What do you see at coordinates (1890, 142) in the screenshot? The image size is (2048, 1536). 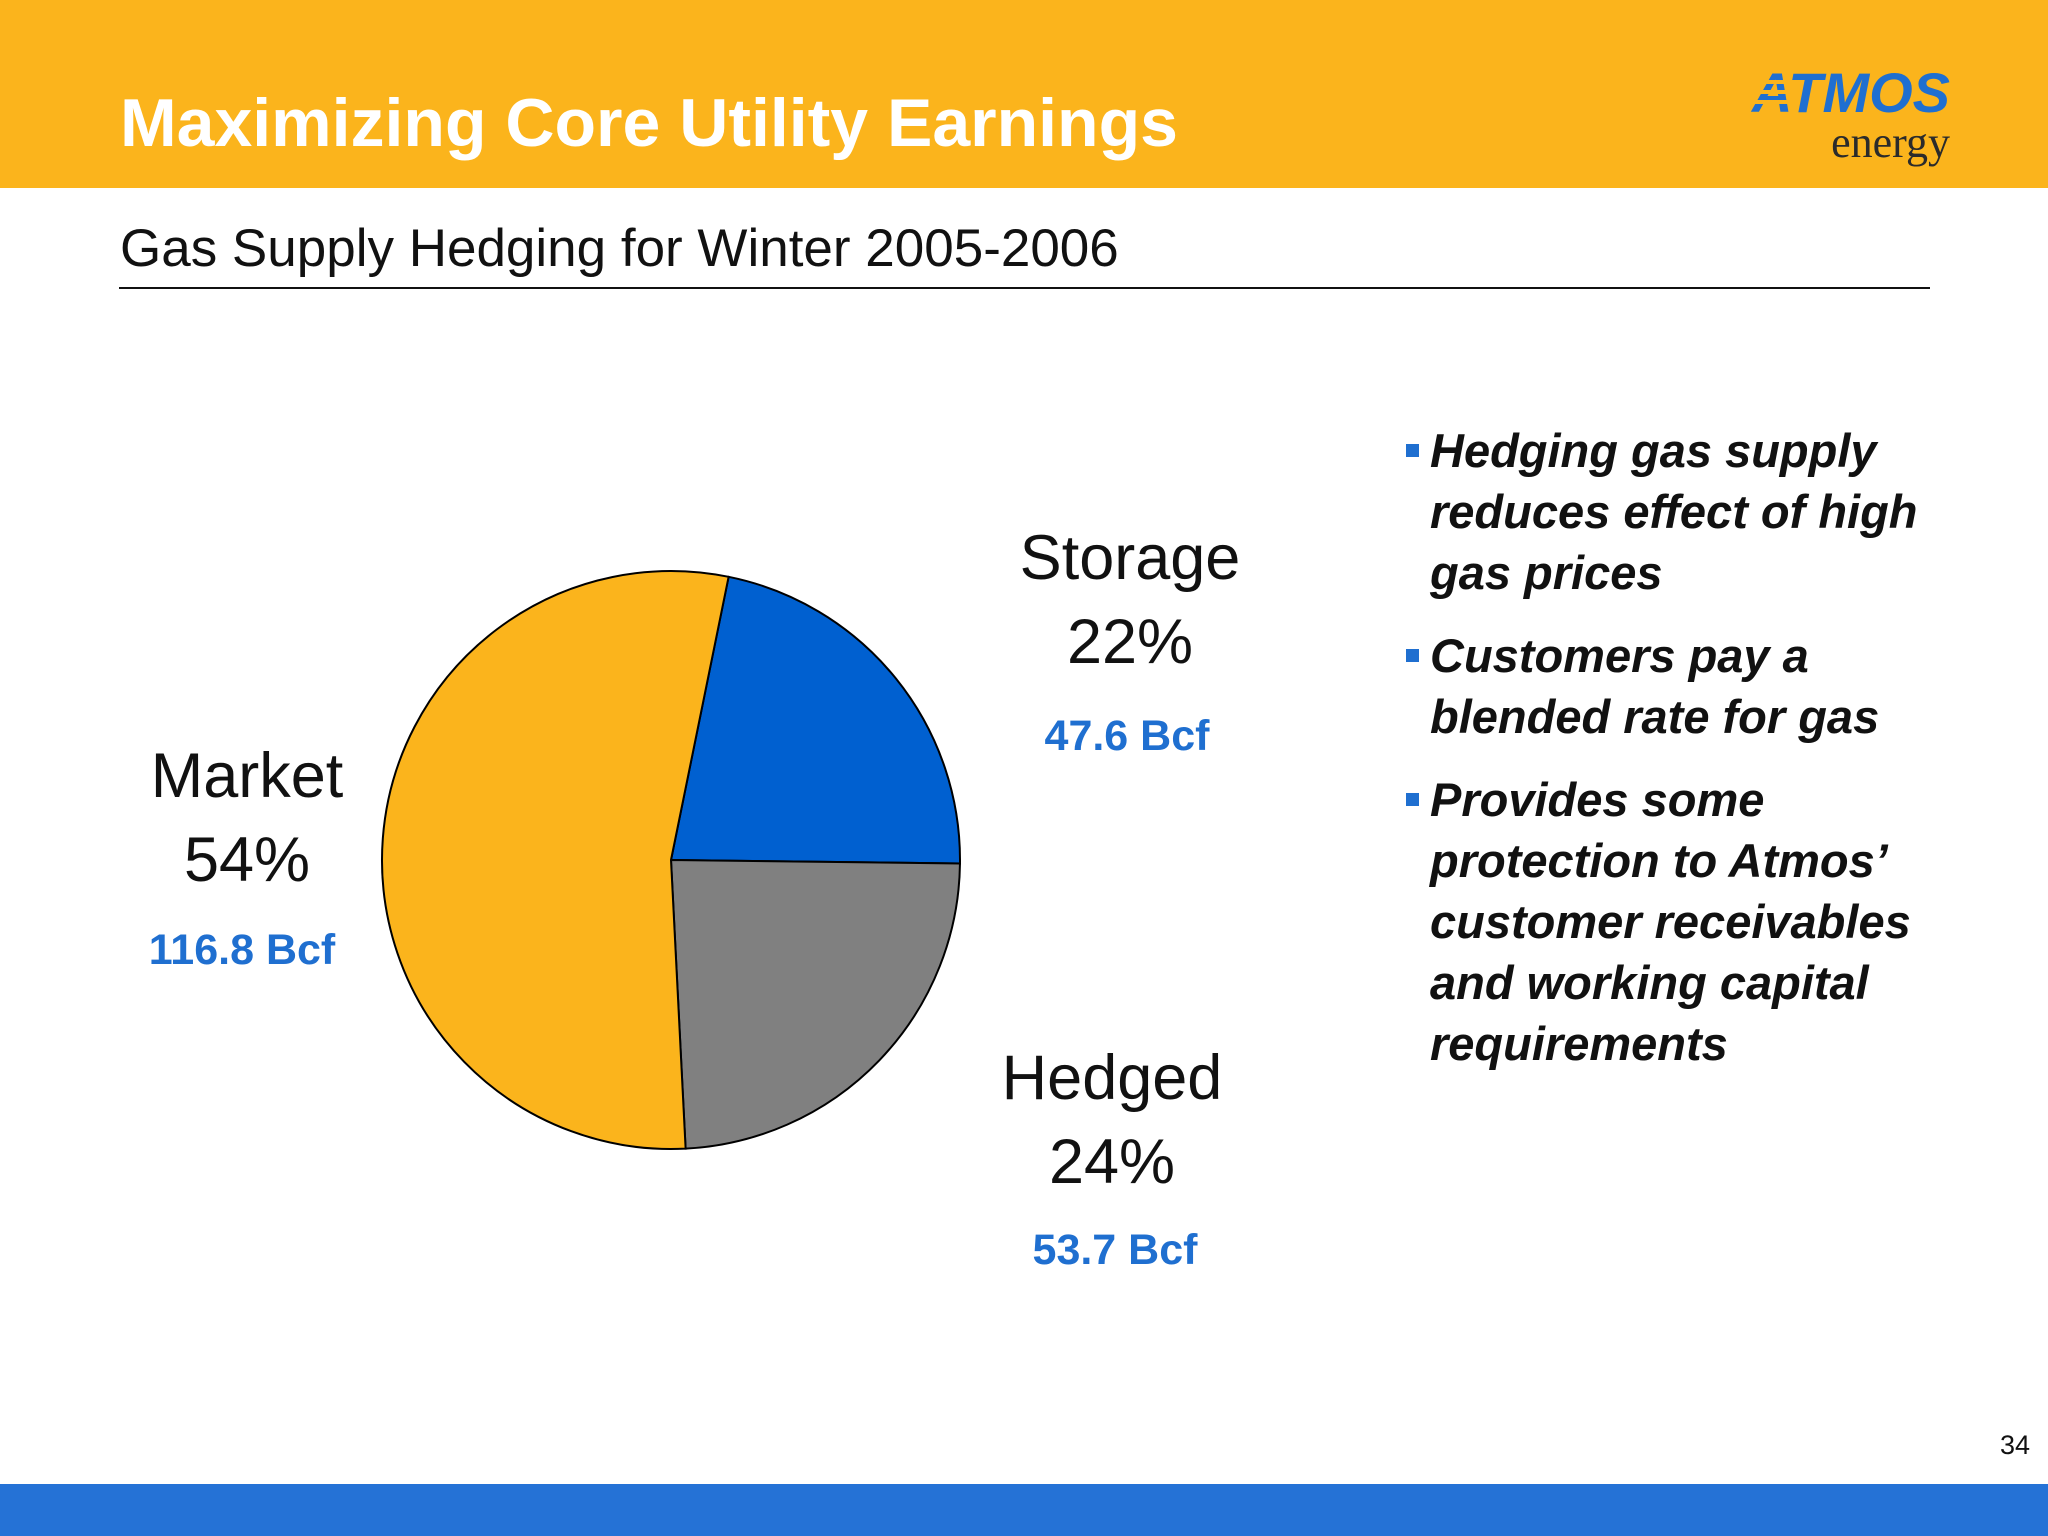 I see `logo-sub-text: energy` at bounding box center [1890, 142].